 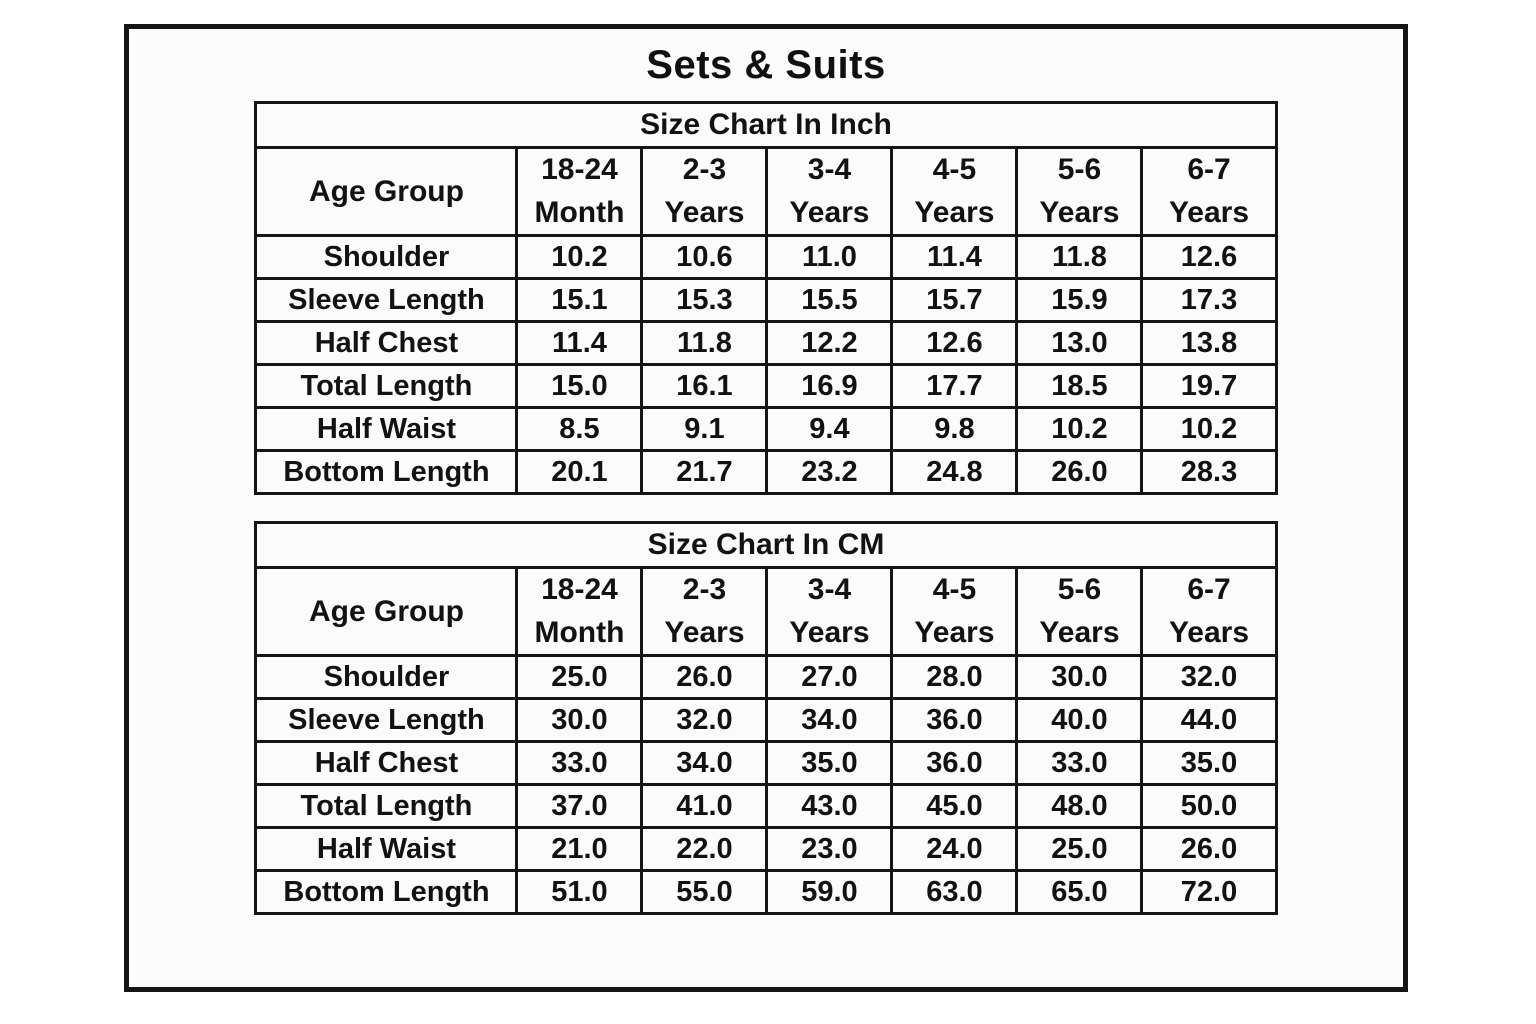 I want to click on column-header-5-6-years: 5-6 Years, so click(x=1079, y=191).